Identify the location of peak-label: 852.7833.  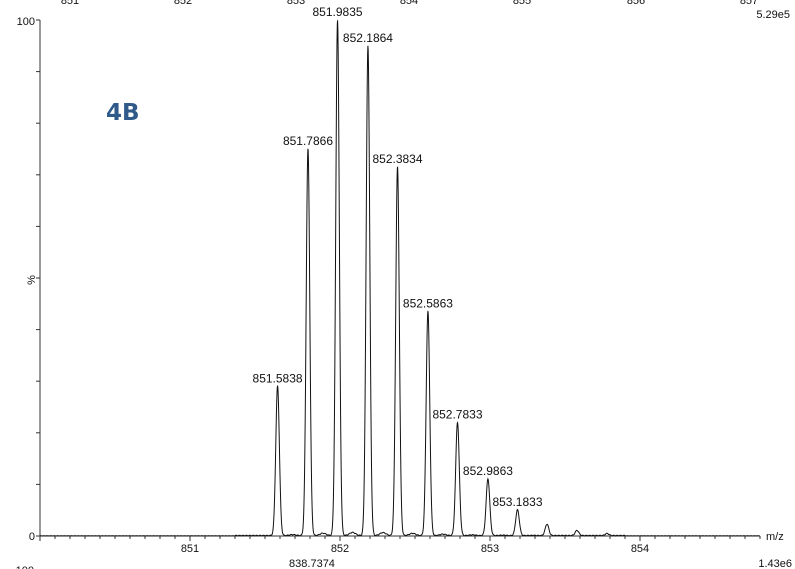
(457, 414).